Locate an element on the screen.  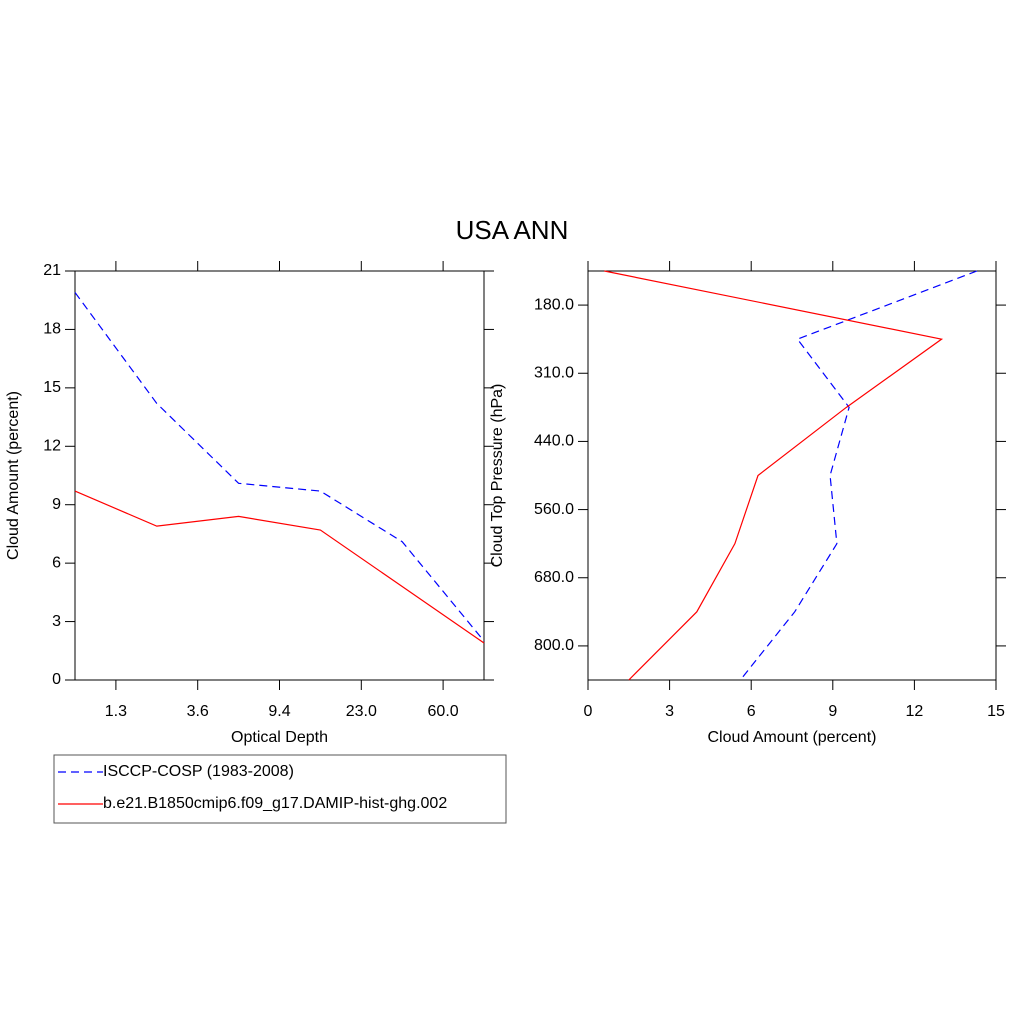
y-tick-label: 680.0 is located at coordinates (554, 577).